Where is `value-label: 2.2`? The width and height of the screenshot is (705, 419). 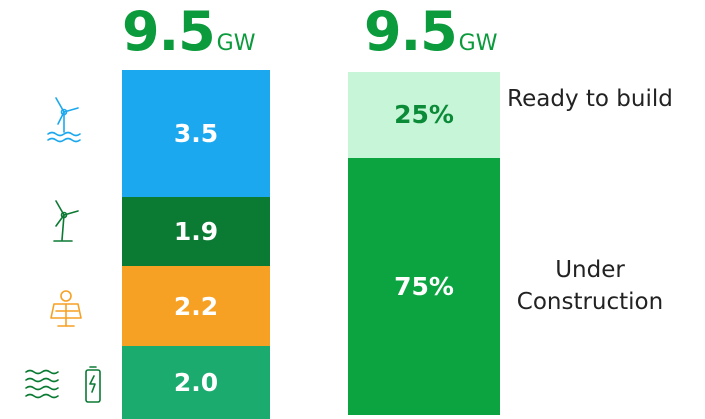 value-label: 2.2 is located at coordinates (196, 306).